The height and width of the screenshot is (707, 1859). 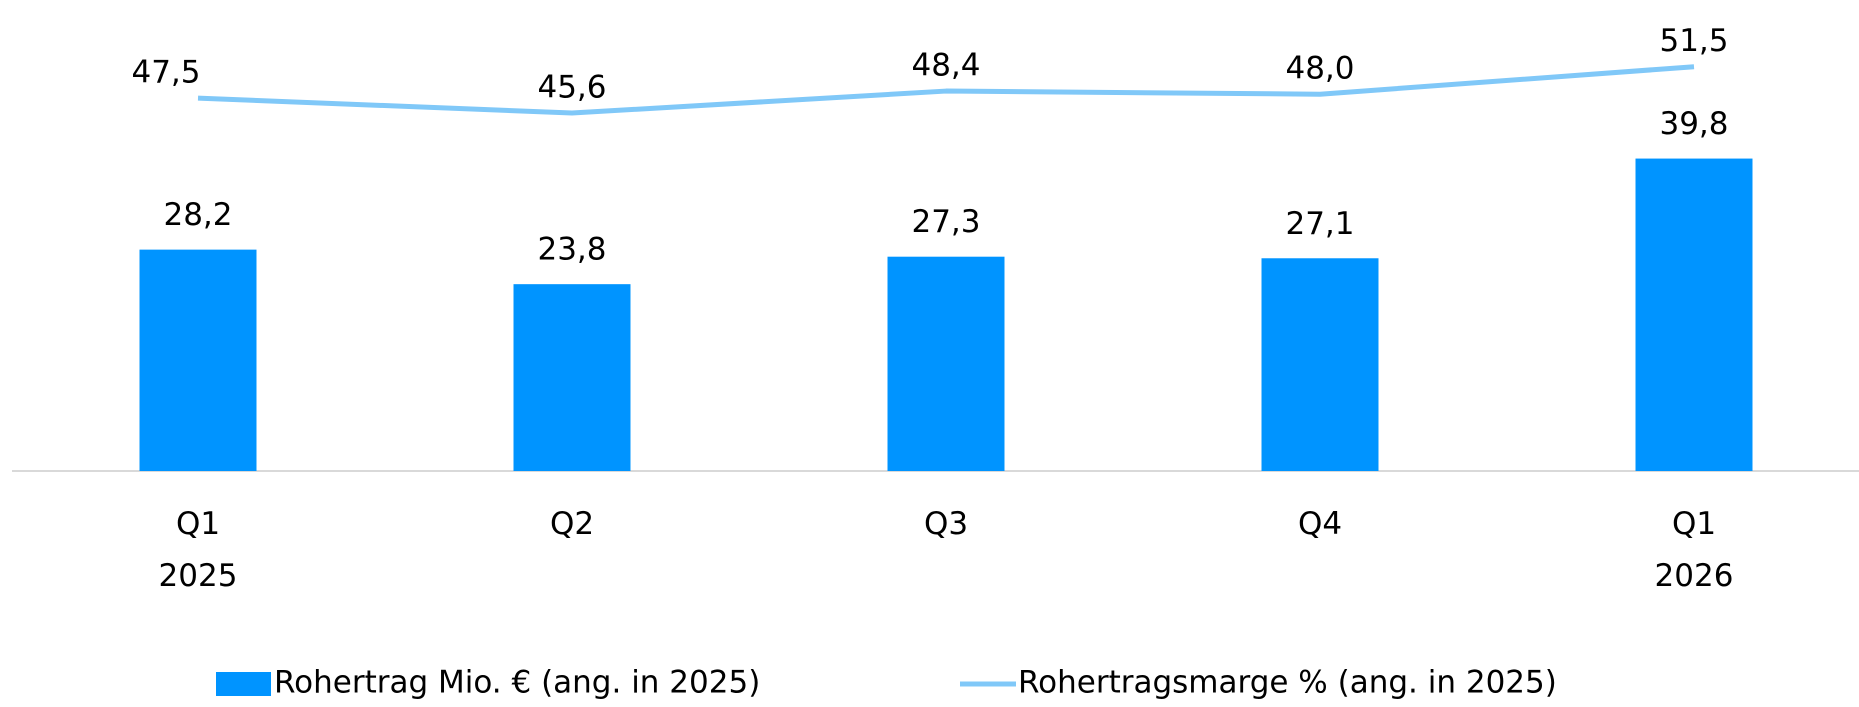 I want to click on x-tick-label-line: Q4, so click(x=1320, y=524).